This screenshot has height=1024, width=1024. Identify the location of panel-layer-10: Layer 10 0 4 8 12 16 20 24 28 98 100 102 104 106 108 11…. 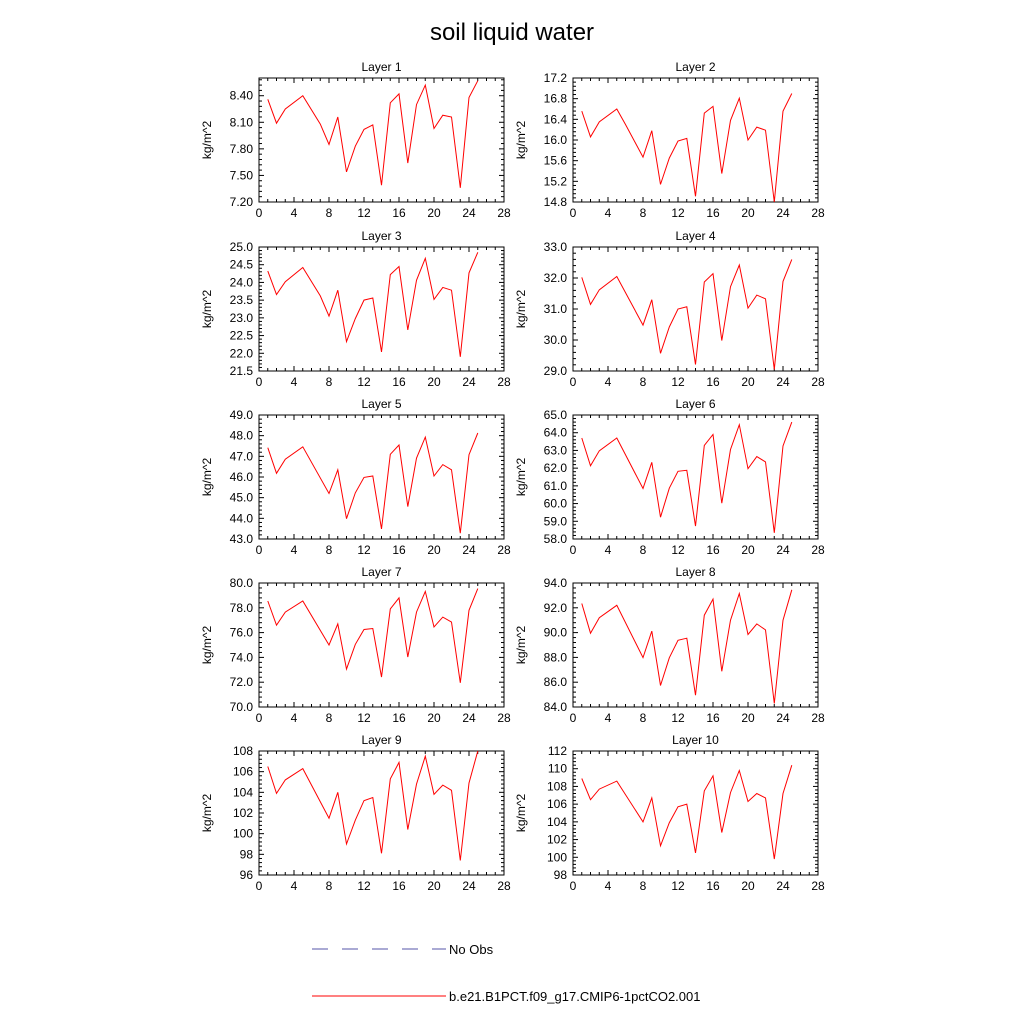
(669, 813).